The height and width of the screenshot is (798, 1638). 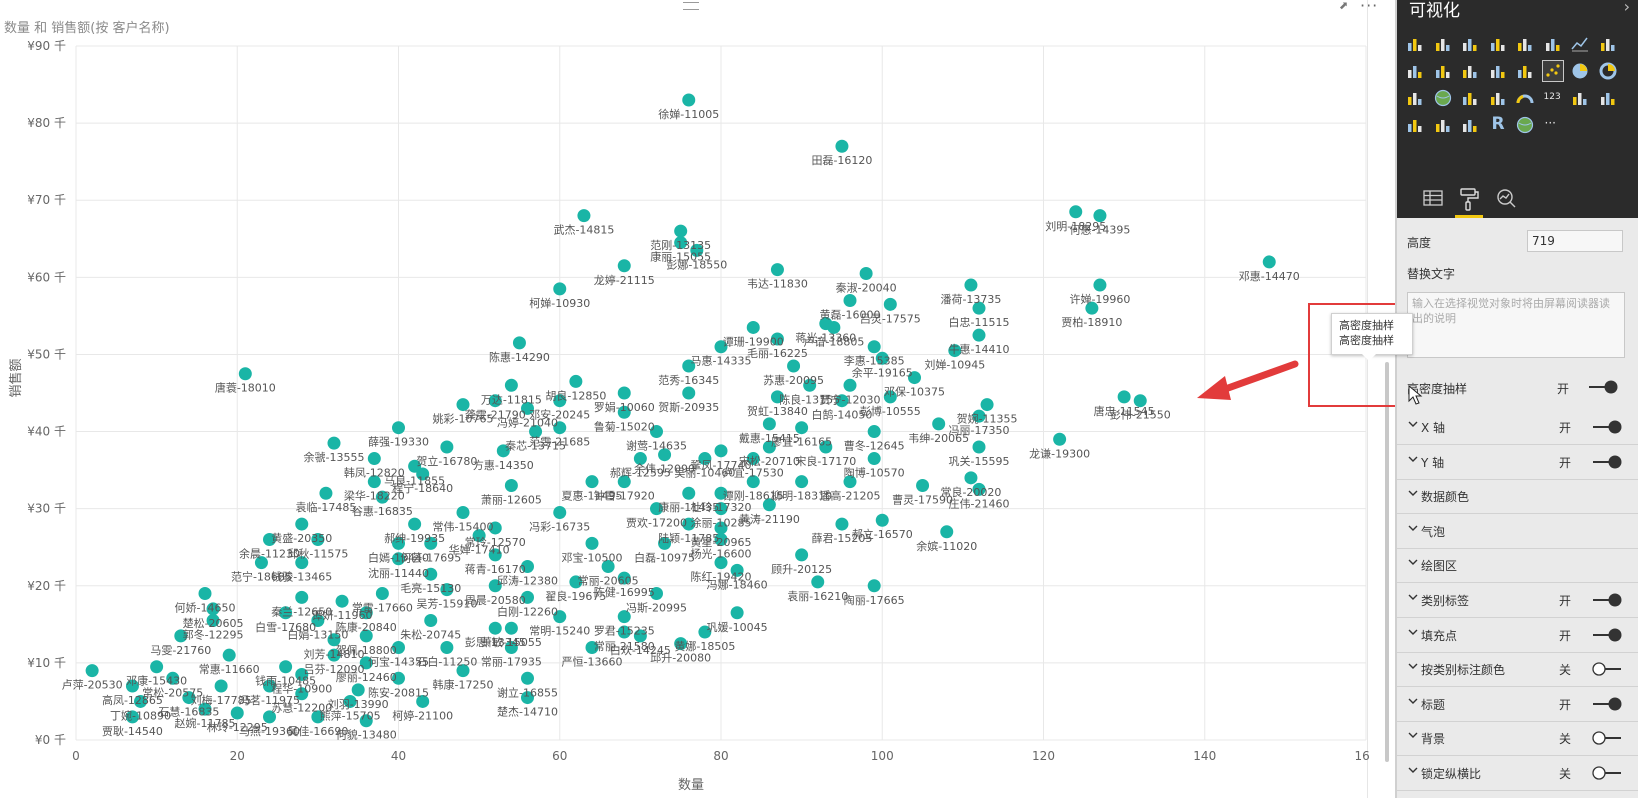 What do you see at coordinates (1516, 325) in the screenshot?
I see `alt-text-input: 输入在选择视觉对象时将由屏幕阅读器读出的说明` at bounding box center [1516, 325].